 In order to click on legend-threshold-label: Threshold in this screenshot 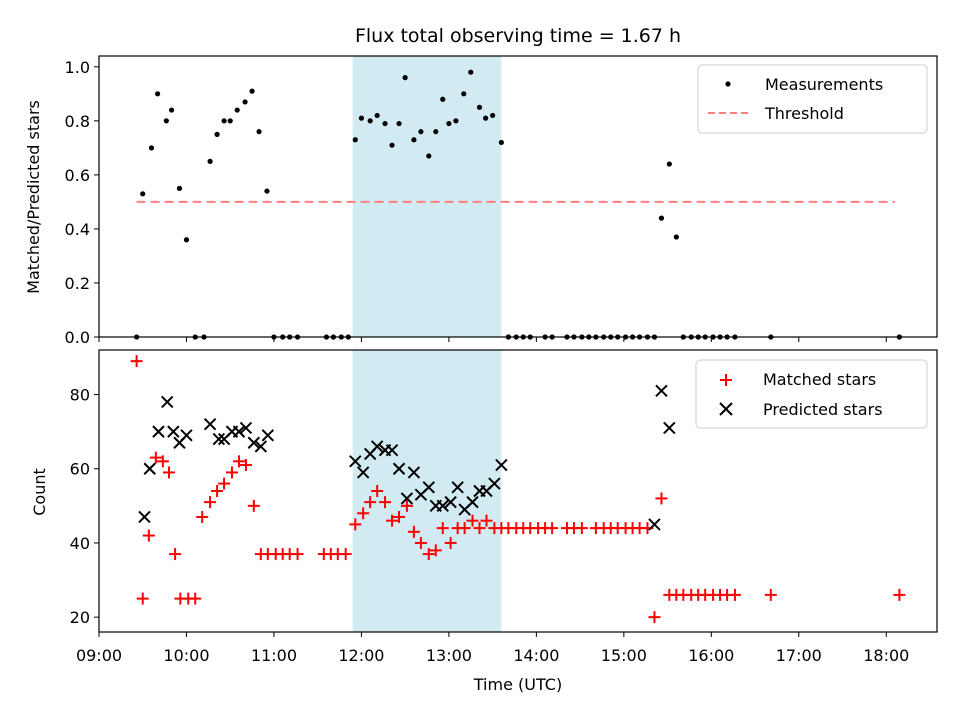, I will do `click(804, 113)`.